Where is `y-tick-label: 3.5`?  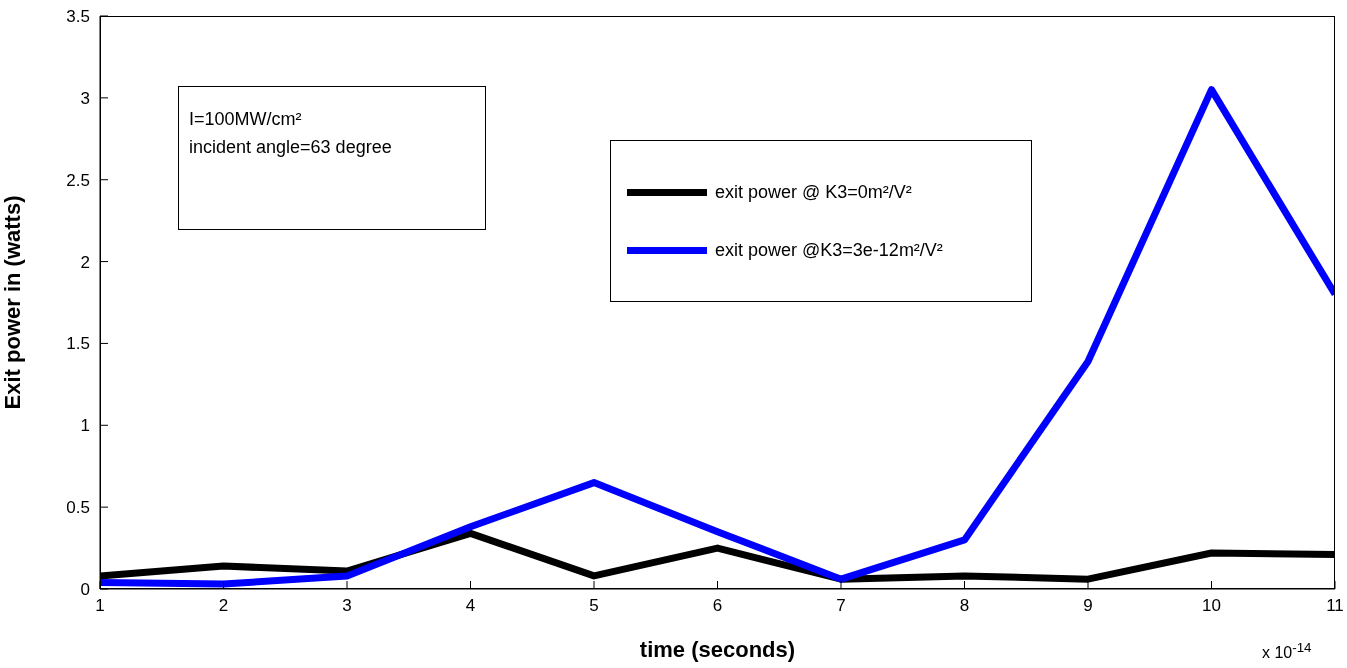 y-tick-label: 3.5 is located at coordinates (78, 17).